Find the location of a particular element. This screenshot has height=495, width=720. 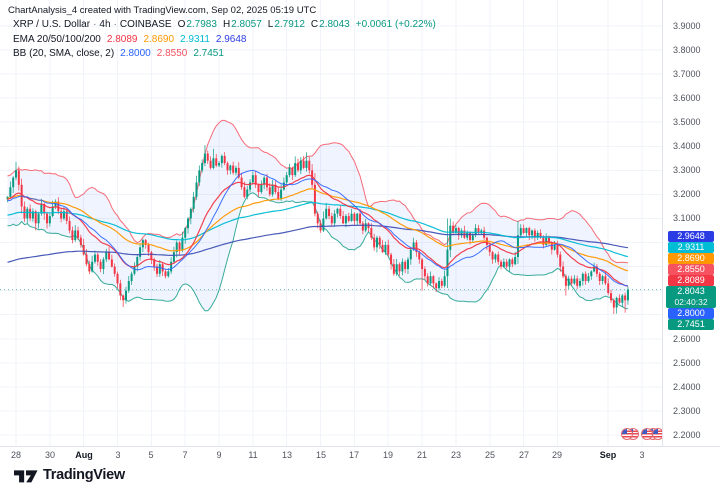

time-tick: 13 is located at coordinates (287, 455).